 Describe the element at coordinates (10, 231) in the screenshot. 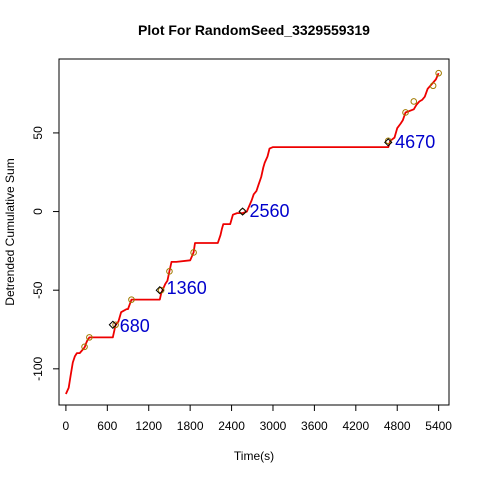

I see `y-axis-label: Detrended Cumulative Sum` at that location.